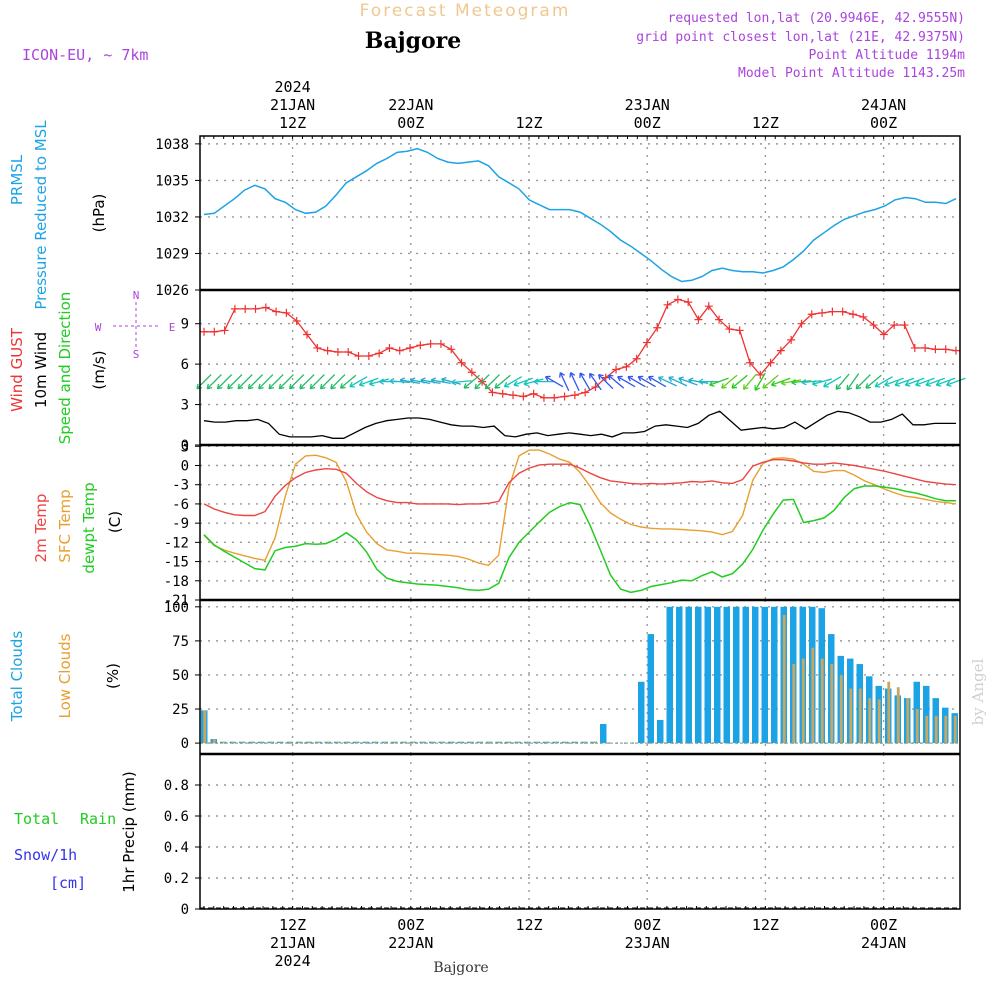 The height and width of the screenshot is (1000, 1000). I want to click on y-tick-label: 0.6, so click(176, 817).